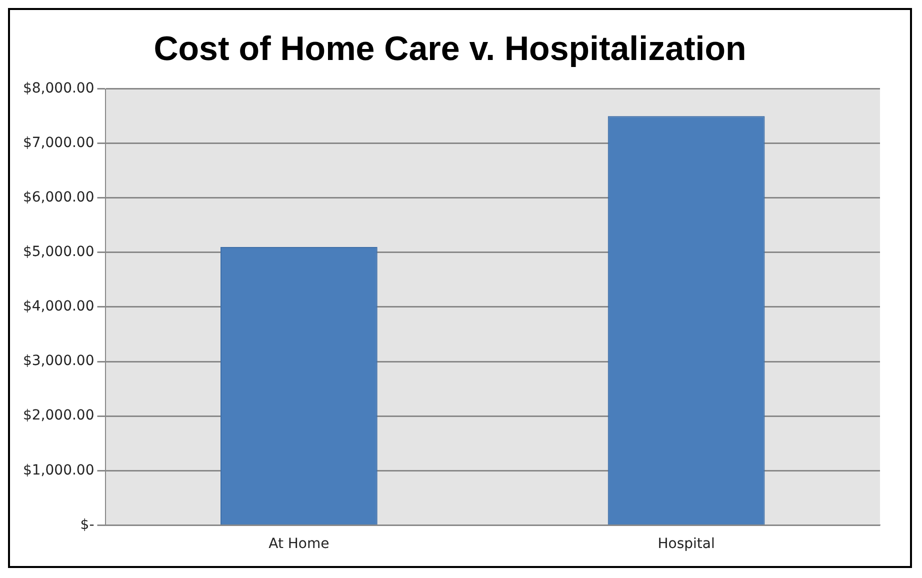 Image resolution: width=922 pixels, height=578 pixels. I want to click on chart-title: Cost of Home Care v. Hospitalization, so click(450, 49).